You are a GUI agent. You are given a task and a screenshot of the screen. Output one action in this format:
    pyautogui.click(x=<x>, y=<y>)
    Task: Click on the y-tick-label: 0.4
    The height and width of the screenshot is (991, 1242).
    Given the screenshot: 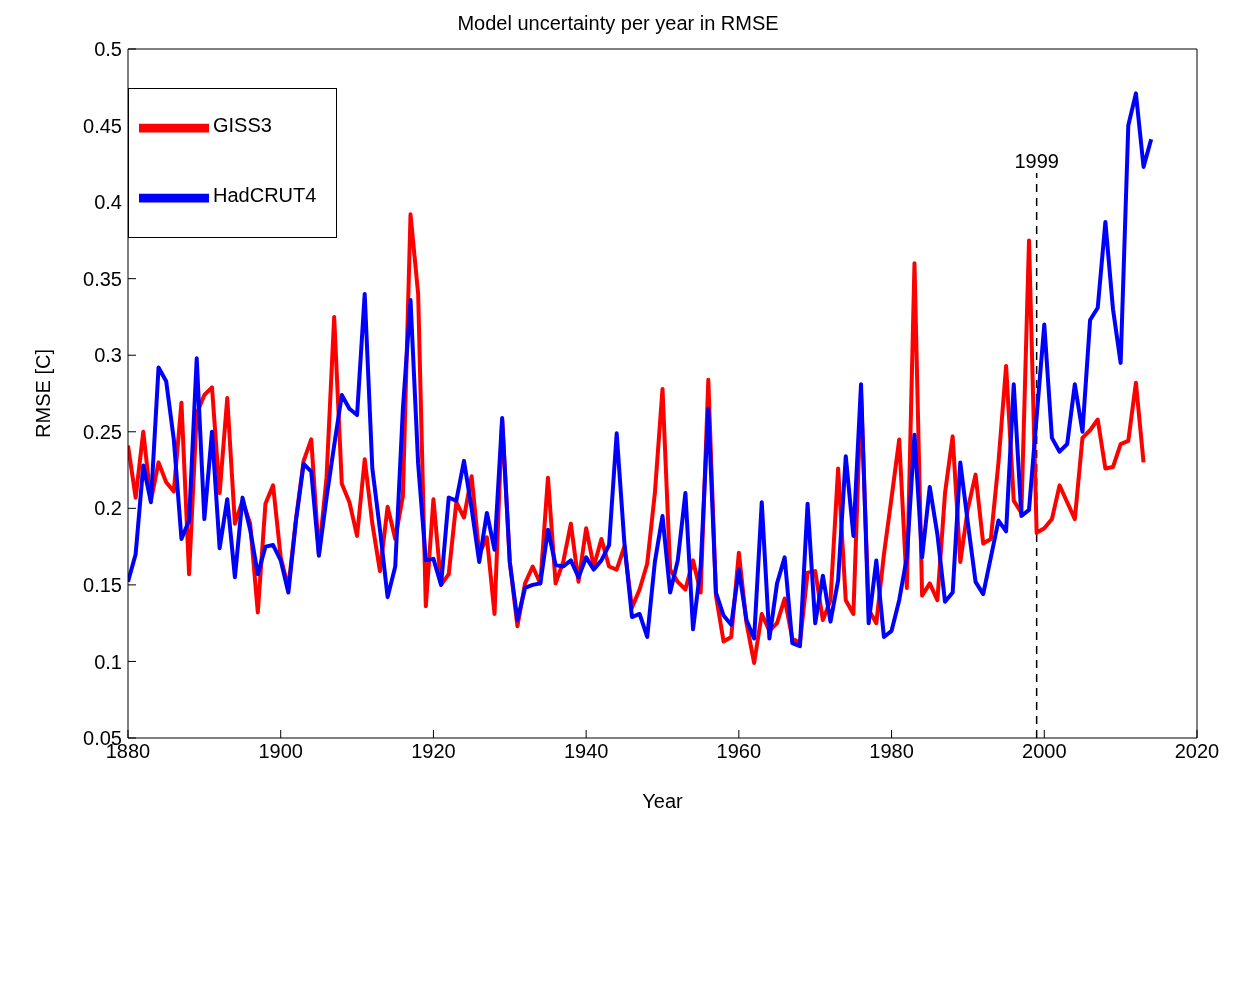 What is the action you would take?
    pyautogui.click(x=108, y=202)
    